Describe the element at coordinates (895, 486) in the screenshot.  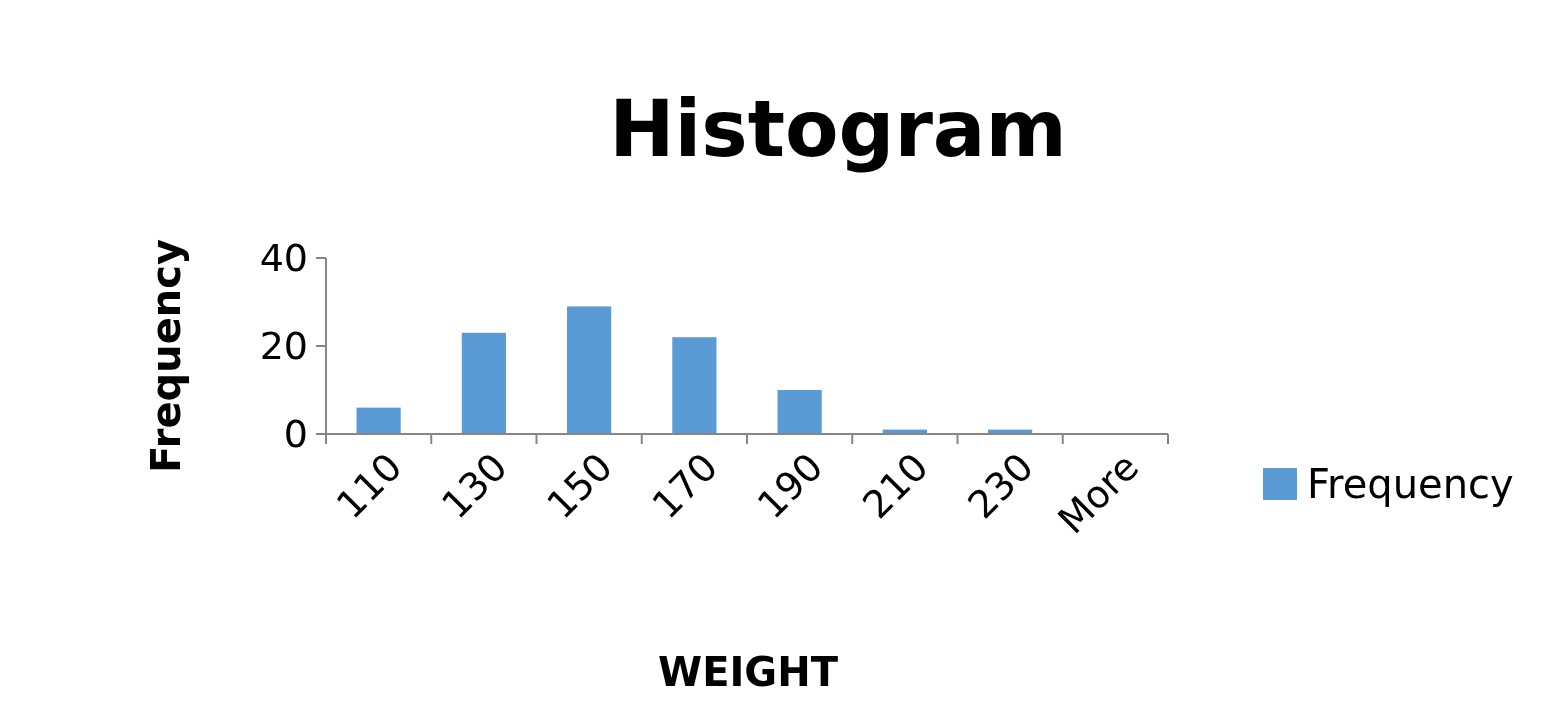
I see `x-tick-label: 210` at that location.